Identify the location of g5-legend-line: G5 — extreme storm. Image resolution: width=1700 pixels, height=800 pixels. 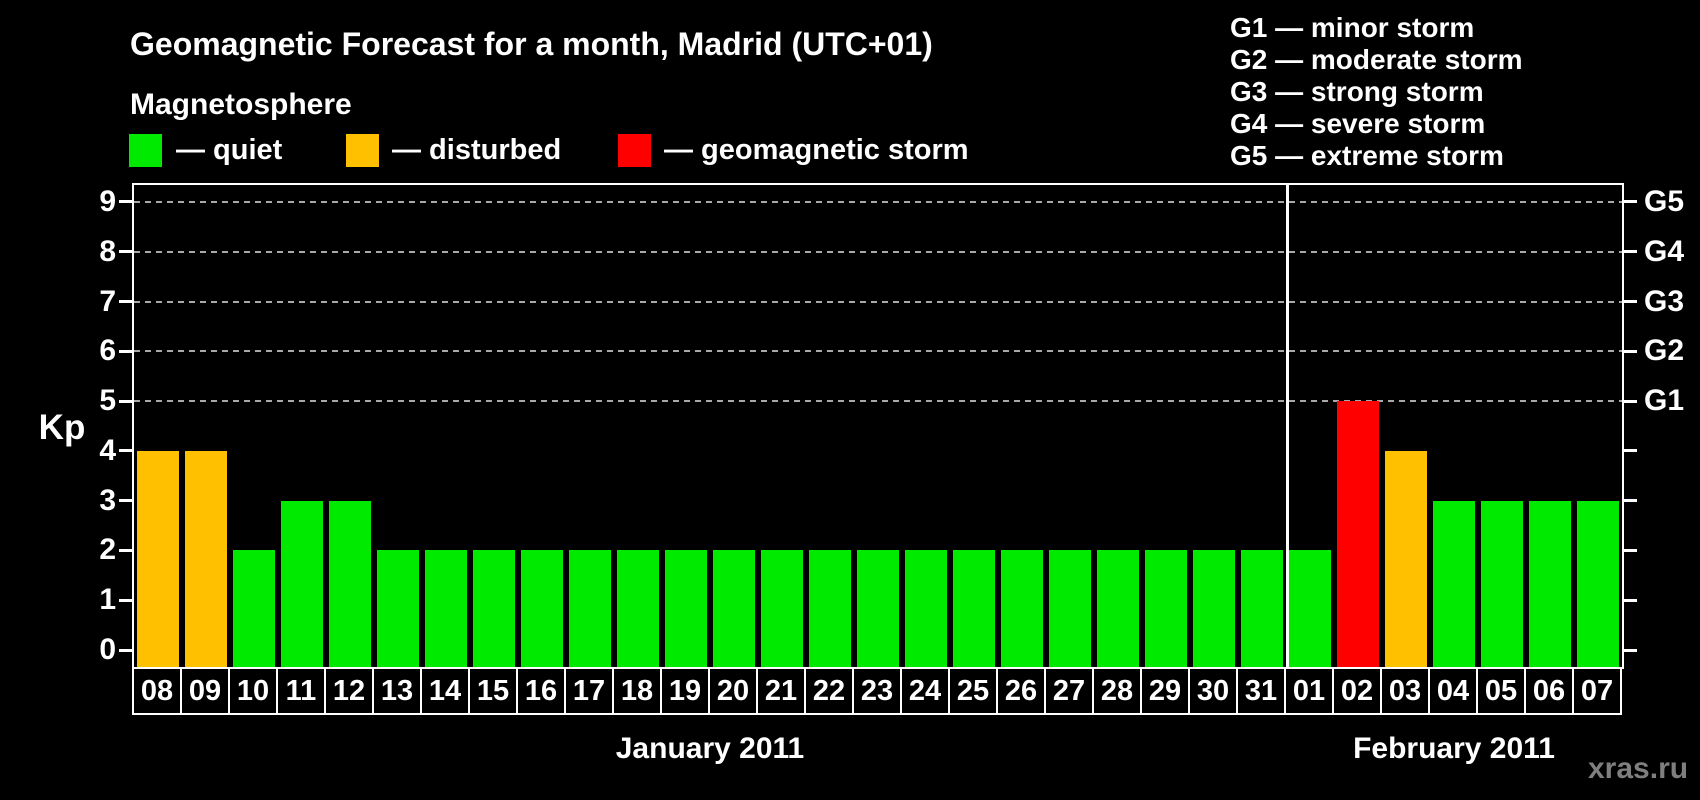
(1367, 155).